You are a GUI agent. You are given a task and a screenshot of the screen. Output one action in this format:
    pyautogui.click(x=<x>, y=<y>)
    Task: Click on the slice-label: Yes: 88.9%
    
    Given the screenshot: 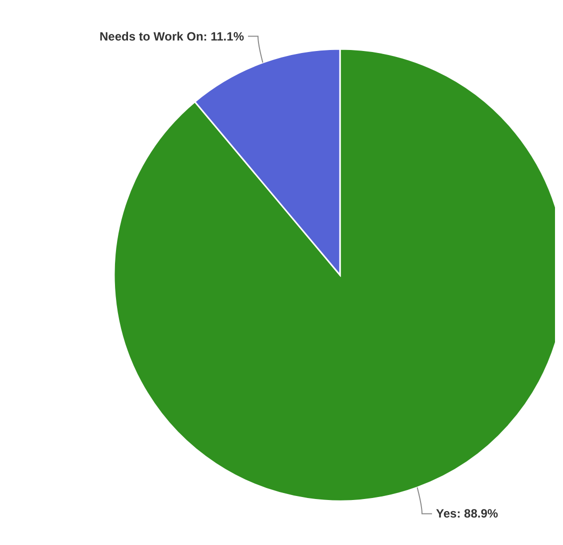 What is the action you would take?
    pyautogui.click(x=467, y=513)
    